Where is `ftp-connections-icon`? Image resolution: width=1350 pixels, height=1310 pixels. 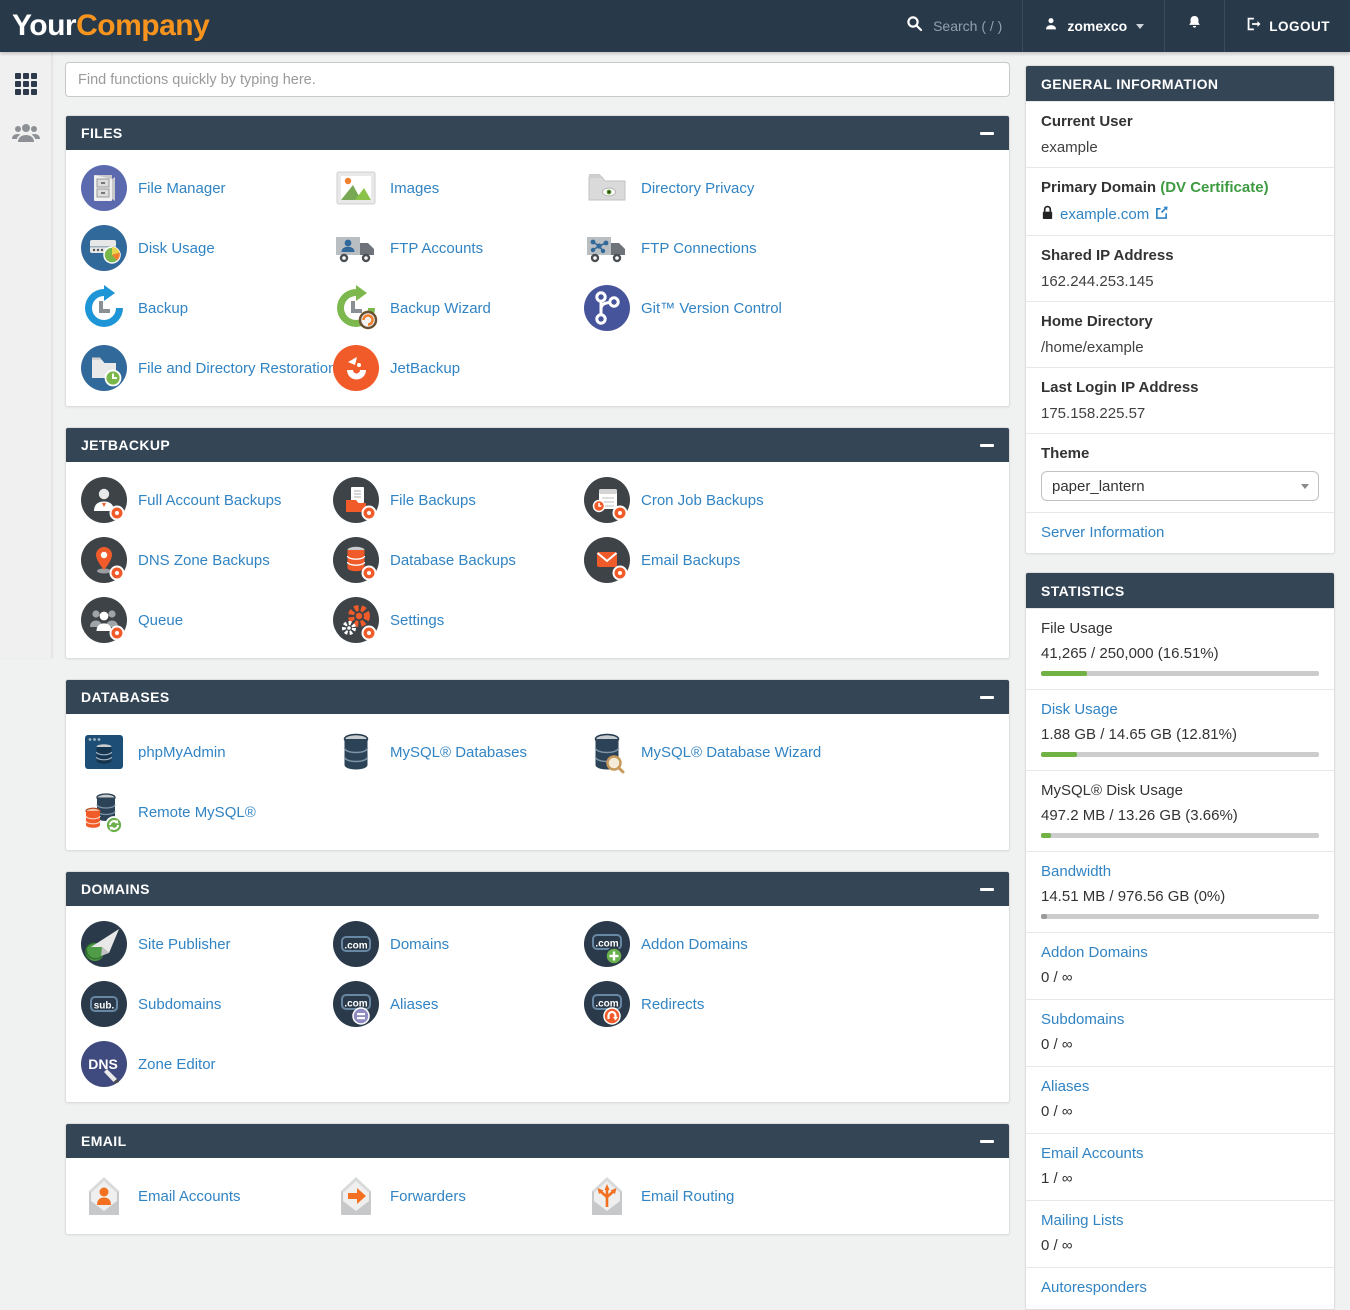 ftp-connections-icon is located at coordinates (607, 248).